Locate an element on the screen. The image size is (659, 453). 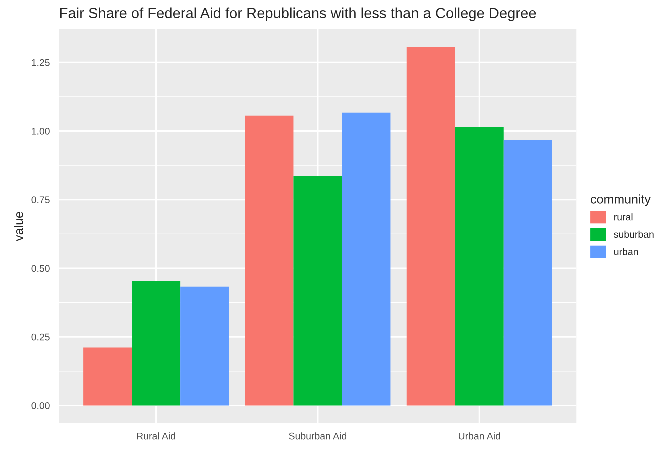
y-tick-label: 1.00 is located at coordinates (41, 131).